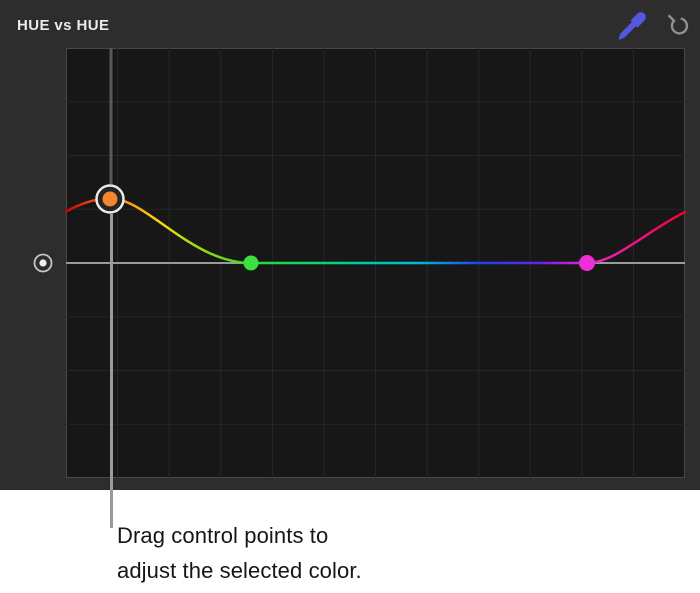 The image size is (700, 593). I want to click on reset-button, so click(676, 27).